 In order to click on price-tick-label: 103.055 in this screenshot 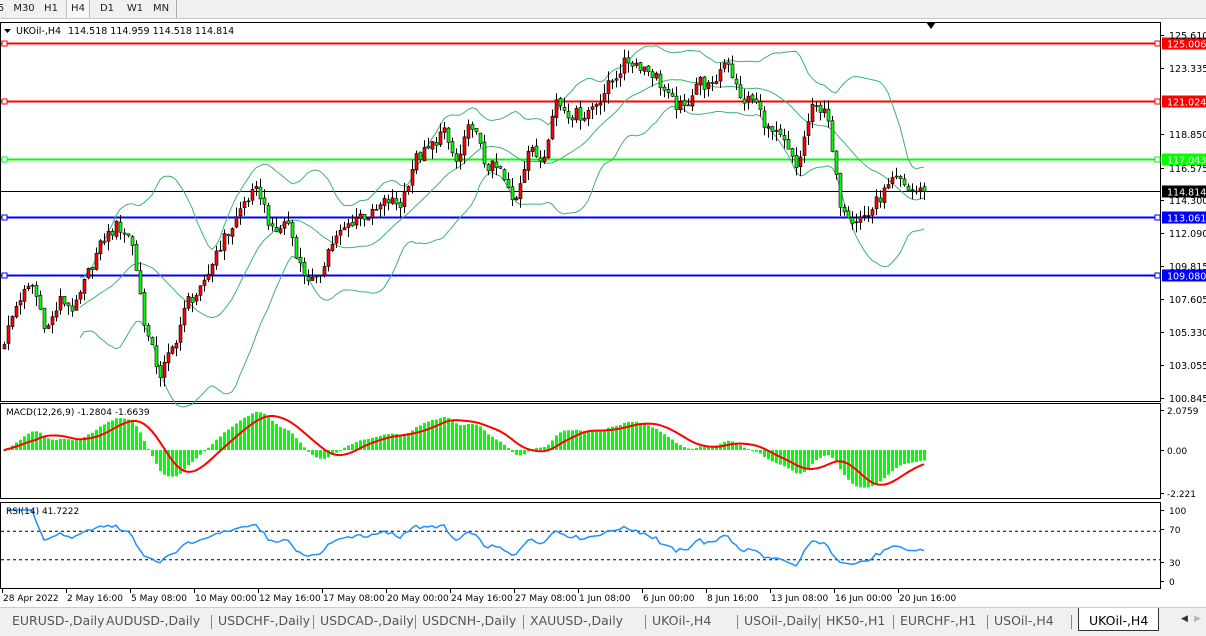, I will do `click(1187, 366)`.